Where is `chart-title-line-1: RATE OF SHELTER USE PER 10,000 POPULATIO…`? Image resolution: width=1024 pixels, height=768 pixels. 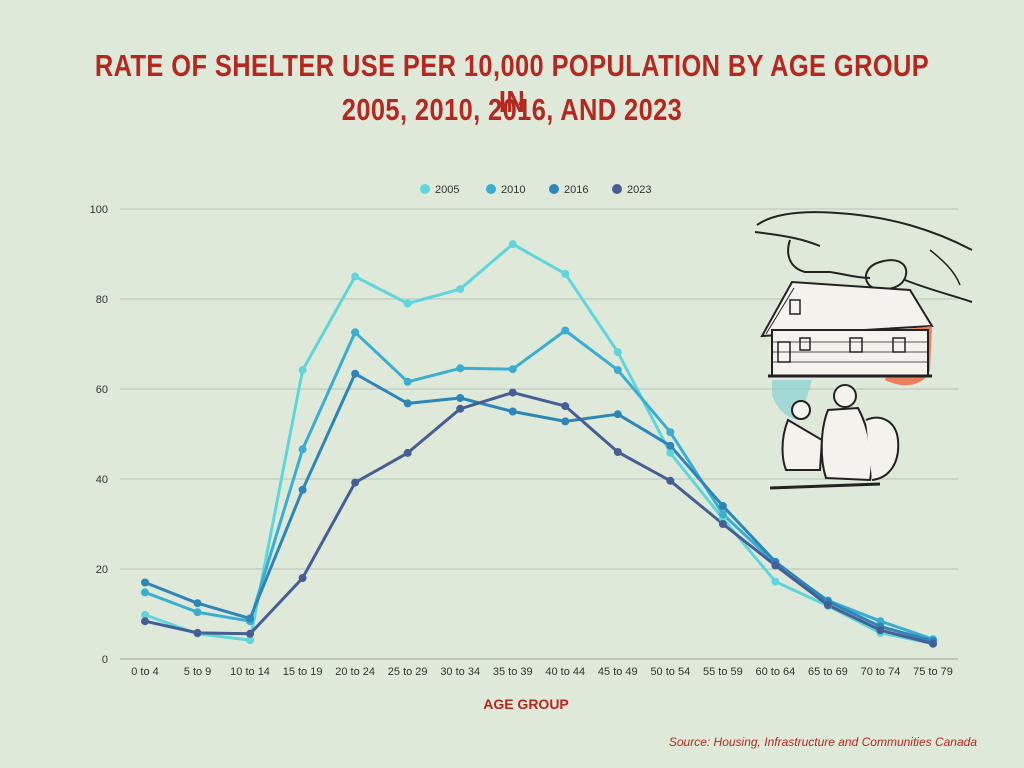
chart-title-line-1: RATE OF SHELTER USE PER 10,000 POPULATIO… is located at coordinates (512, 83).